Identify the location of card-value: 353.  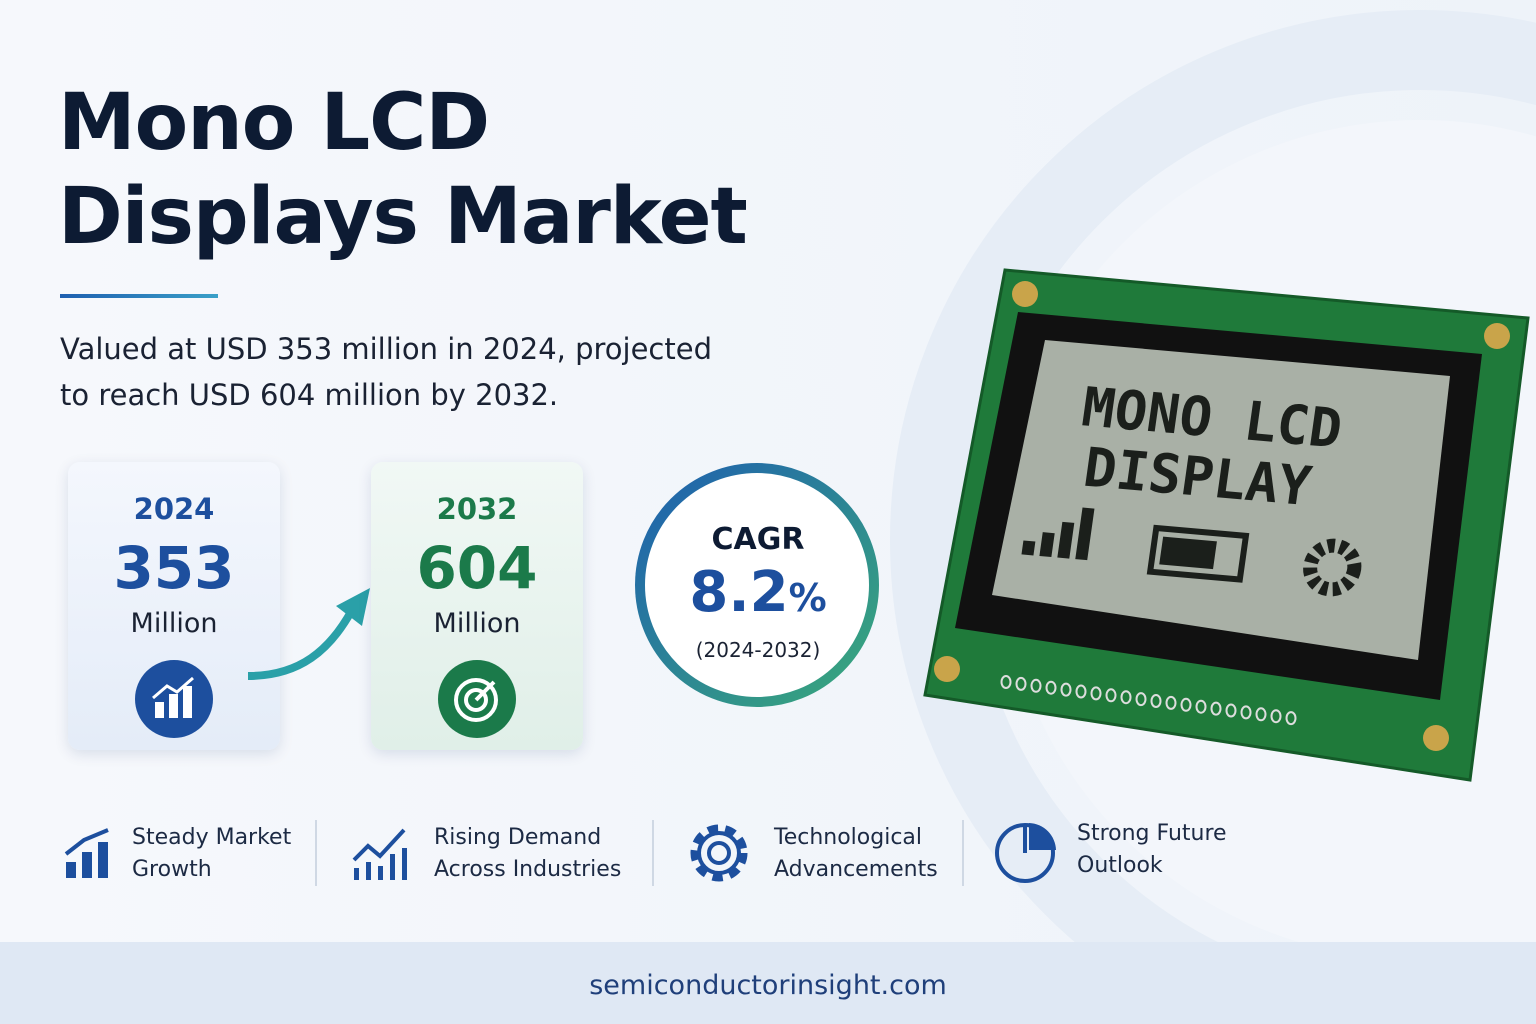
(174, 568).